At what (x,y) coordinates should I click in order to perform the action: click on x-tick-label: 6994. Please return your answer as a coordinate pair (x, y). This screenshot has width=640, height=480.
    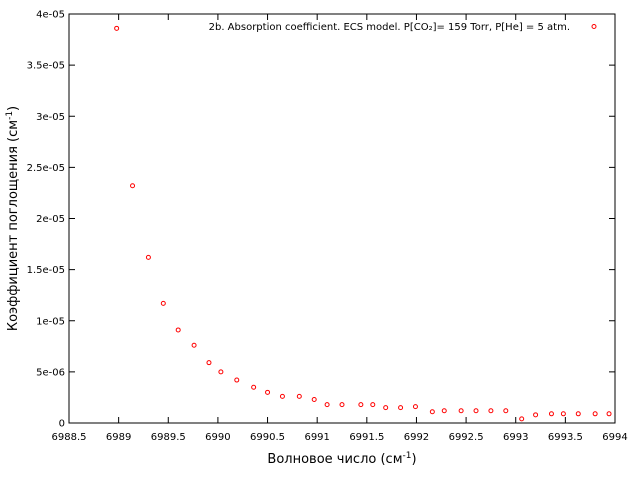
    Looking at the image, I should click on (614, 437).